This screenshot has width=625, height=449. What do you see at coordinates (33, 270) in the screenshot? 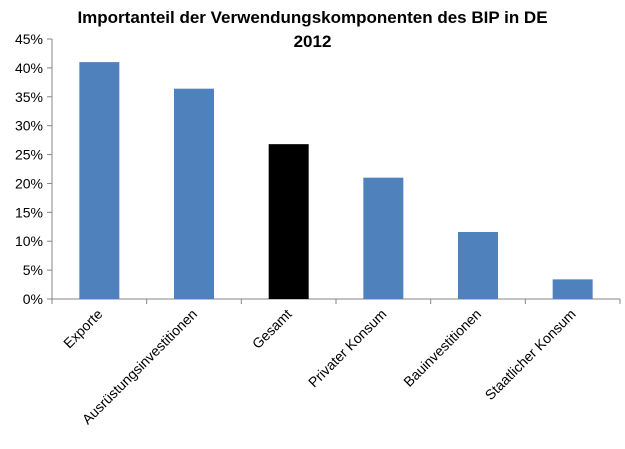
I see `y-tick-label: 5%` at bounding box center [33, 270].